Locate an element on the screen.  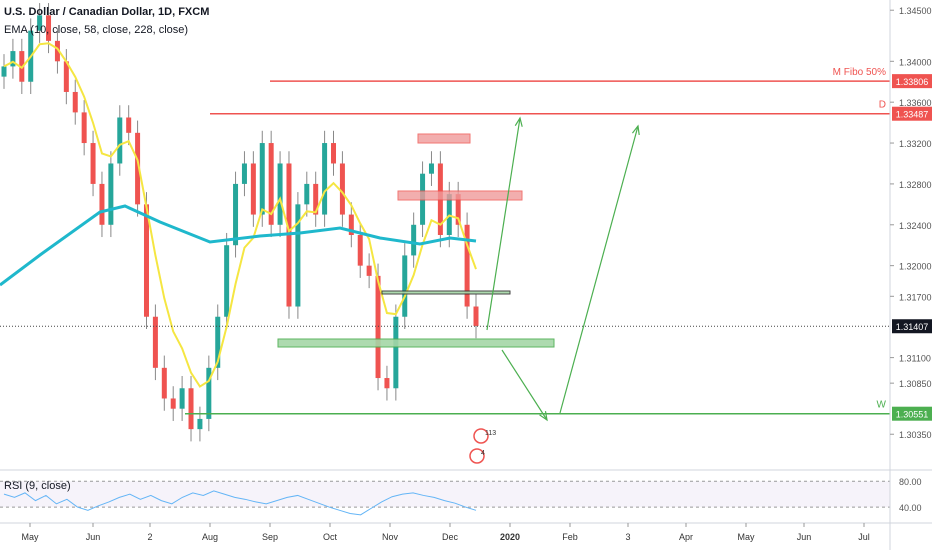
x-tick-label: Apr is located at coordinates (686, 537).